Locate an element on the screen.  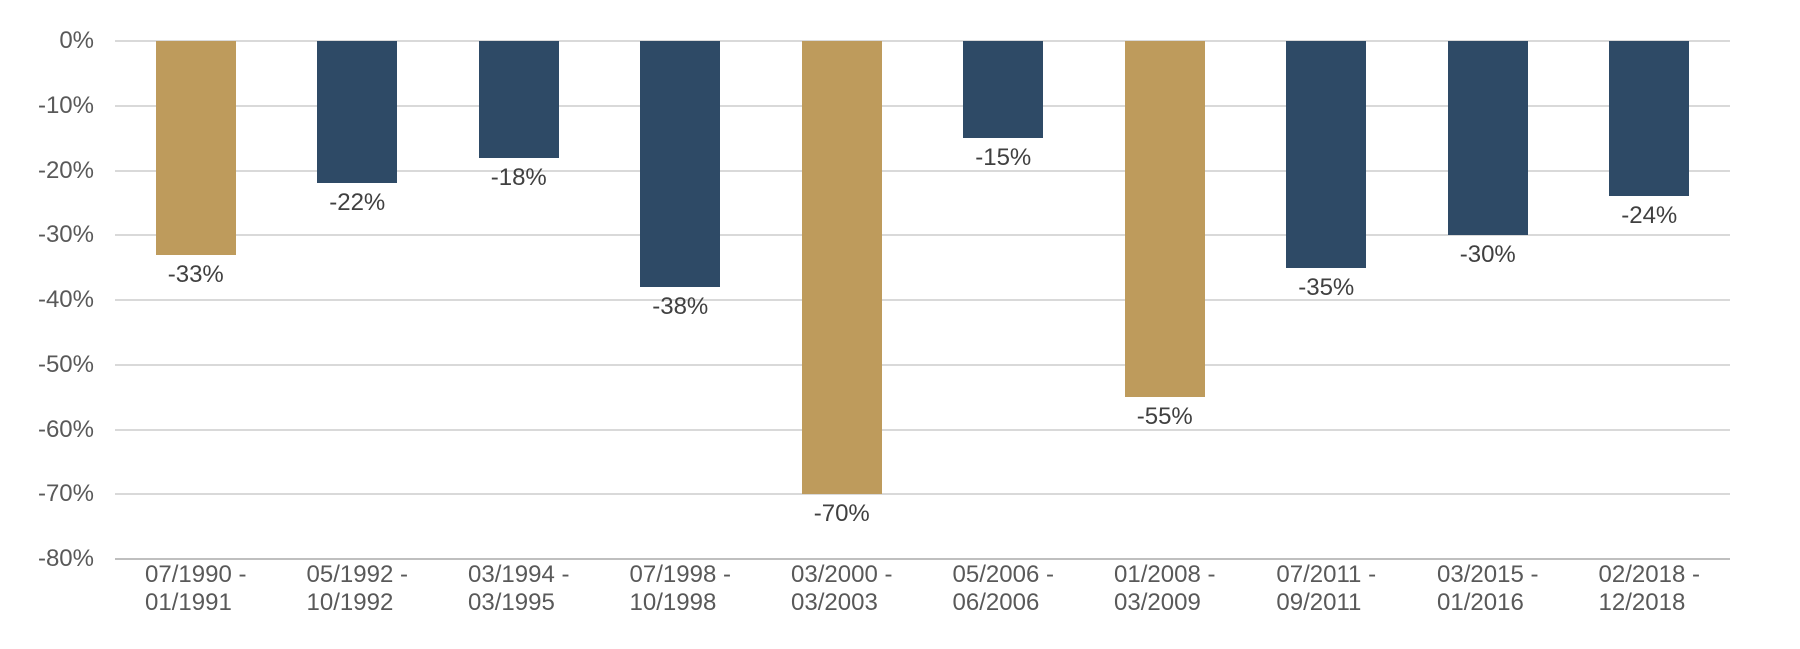
x-axis-category-line: 01/1991 is located at coordinates (188, 602).